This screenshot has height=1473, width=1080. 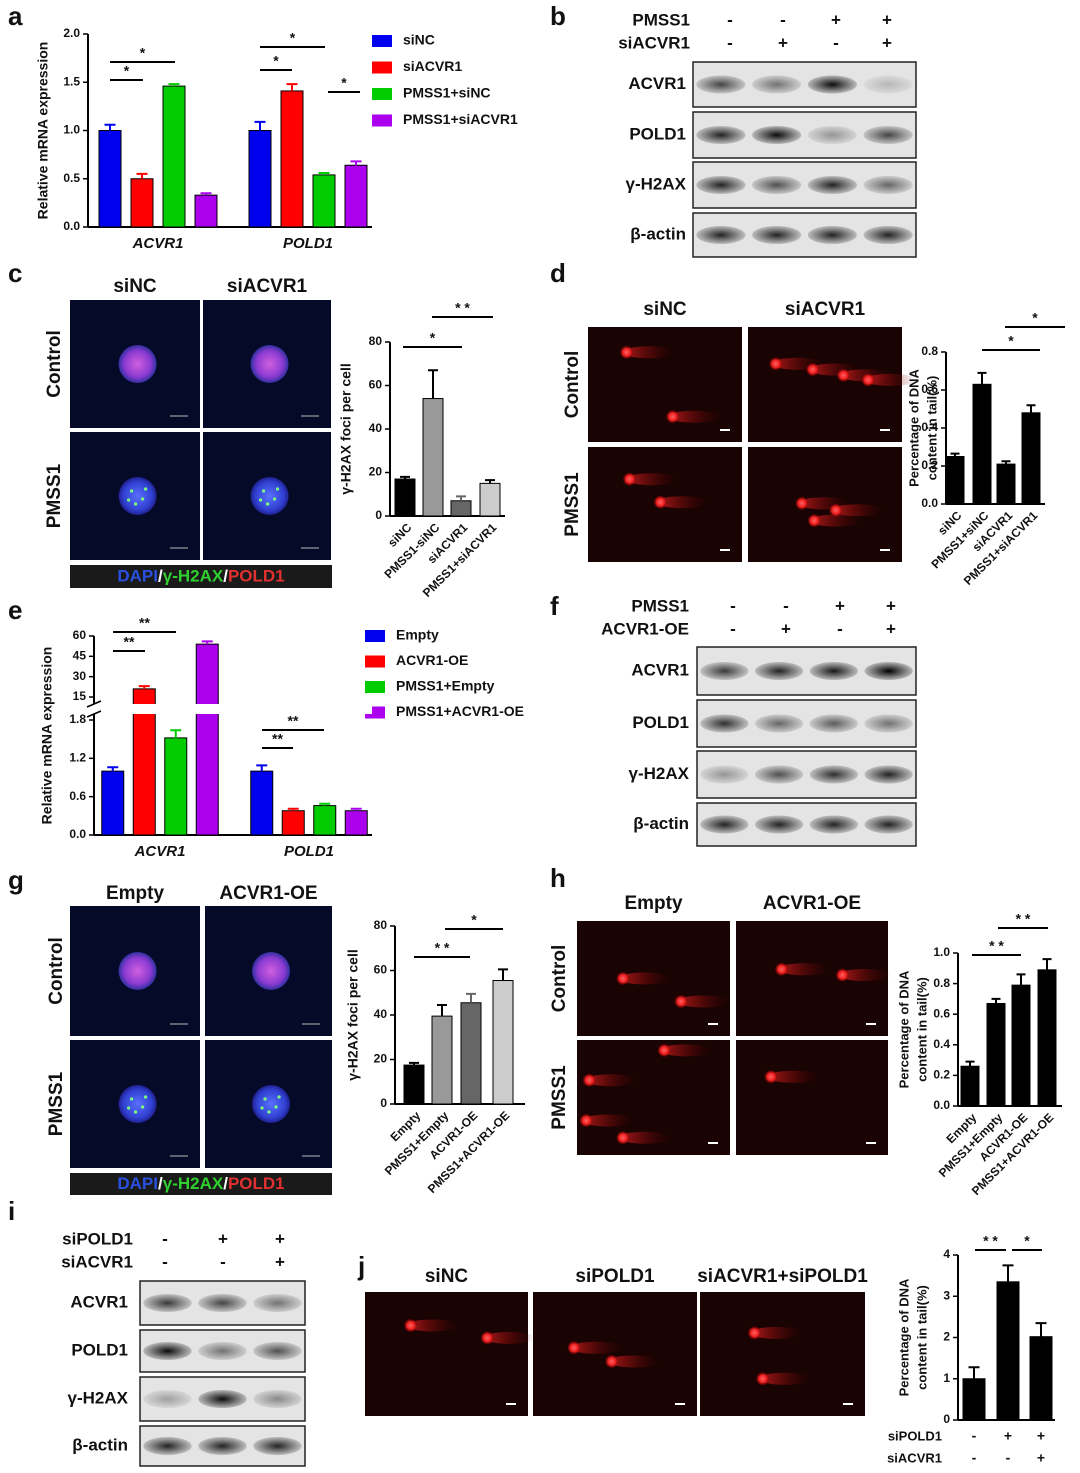 What do you see at coordinates (99, 1349) in the screenshot?
I see `blot-label: POLD1` at bounding box center [99, 1349].